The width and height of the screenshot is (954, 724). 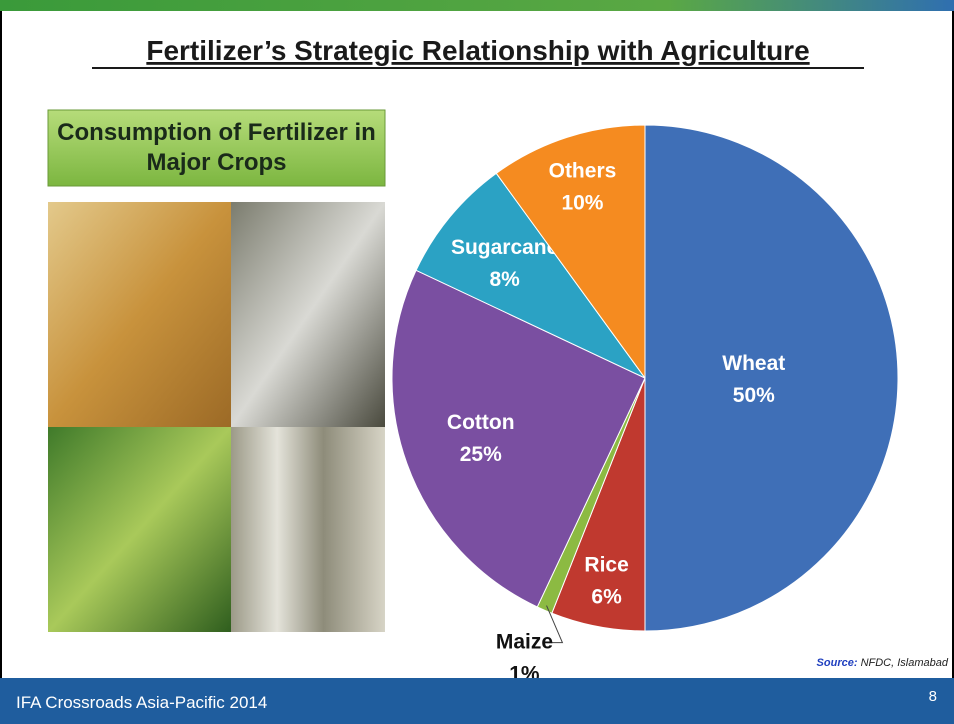 I want to click on slice-category: Wheat, so click(x=753, y=363).